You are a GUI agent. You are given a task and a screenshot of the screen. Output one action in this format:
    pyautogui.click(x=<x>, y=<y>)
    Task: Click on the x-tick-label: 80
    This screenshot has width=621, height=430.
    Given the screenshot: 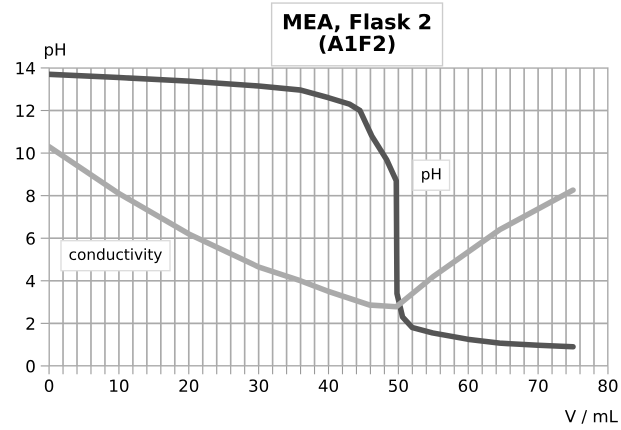 What is the action you would take?
    pyautogui.click(x=608, y=385)
    